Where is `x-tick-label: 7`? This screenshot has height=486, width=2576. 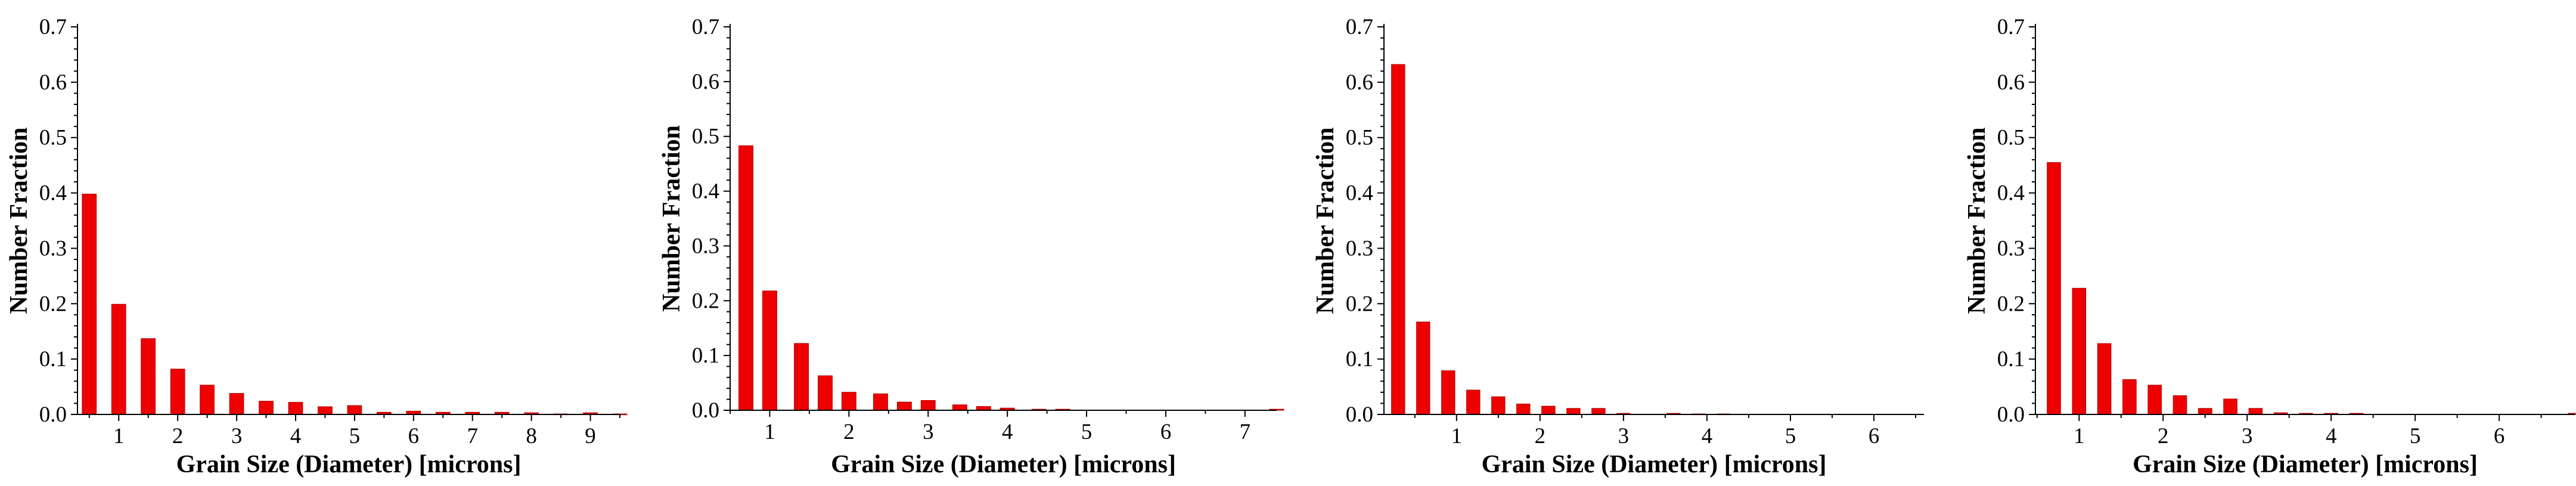
x-tick-label: 7 is located at coordinates (473, 436).